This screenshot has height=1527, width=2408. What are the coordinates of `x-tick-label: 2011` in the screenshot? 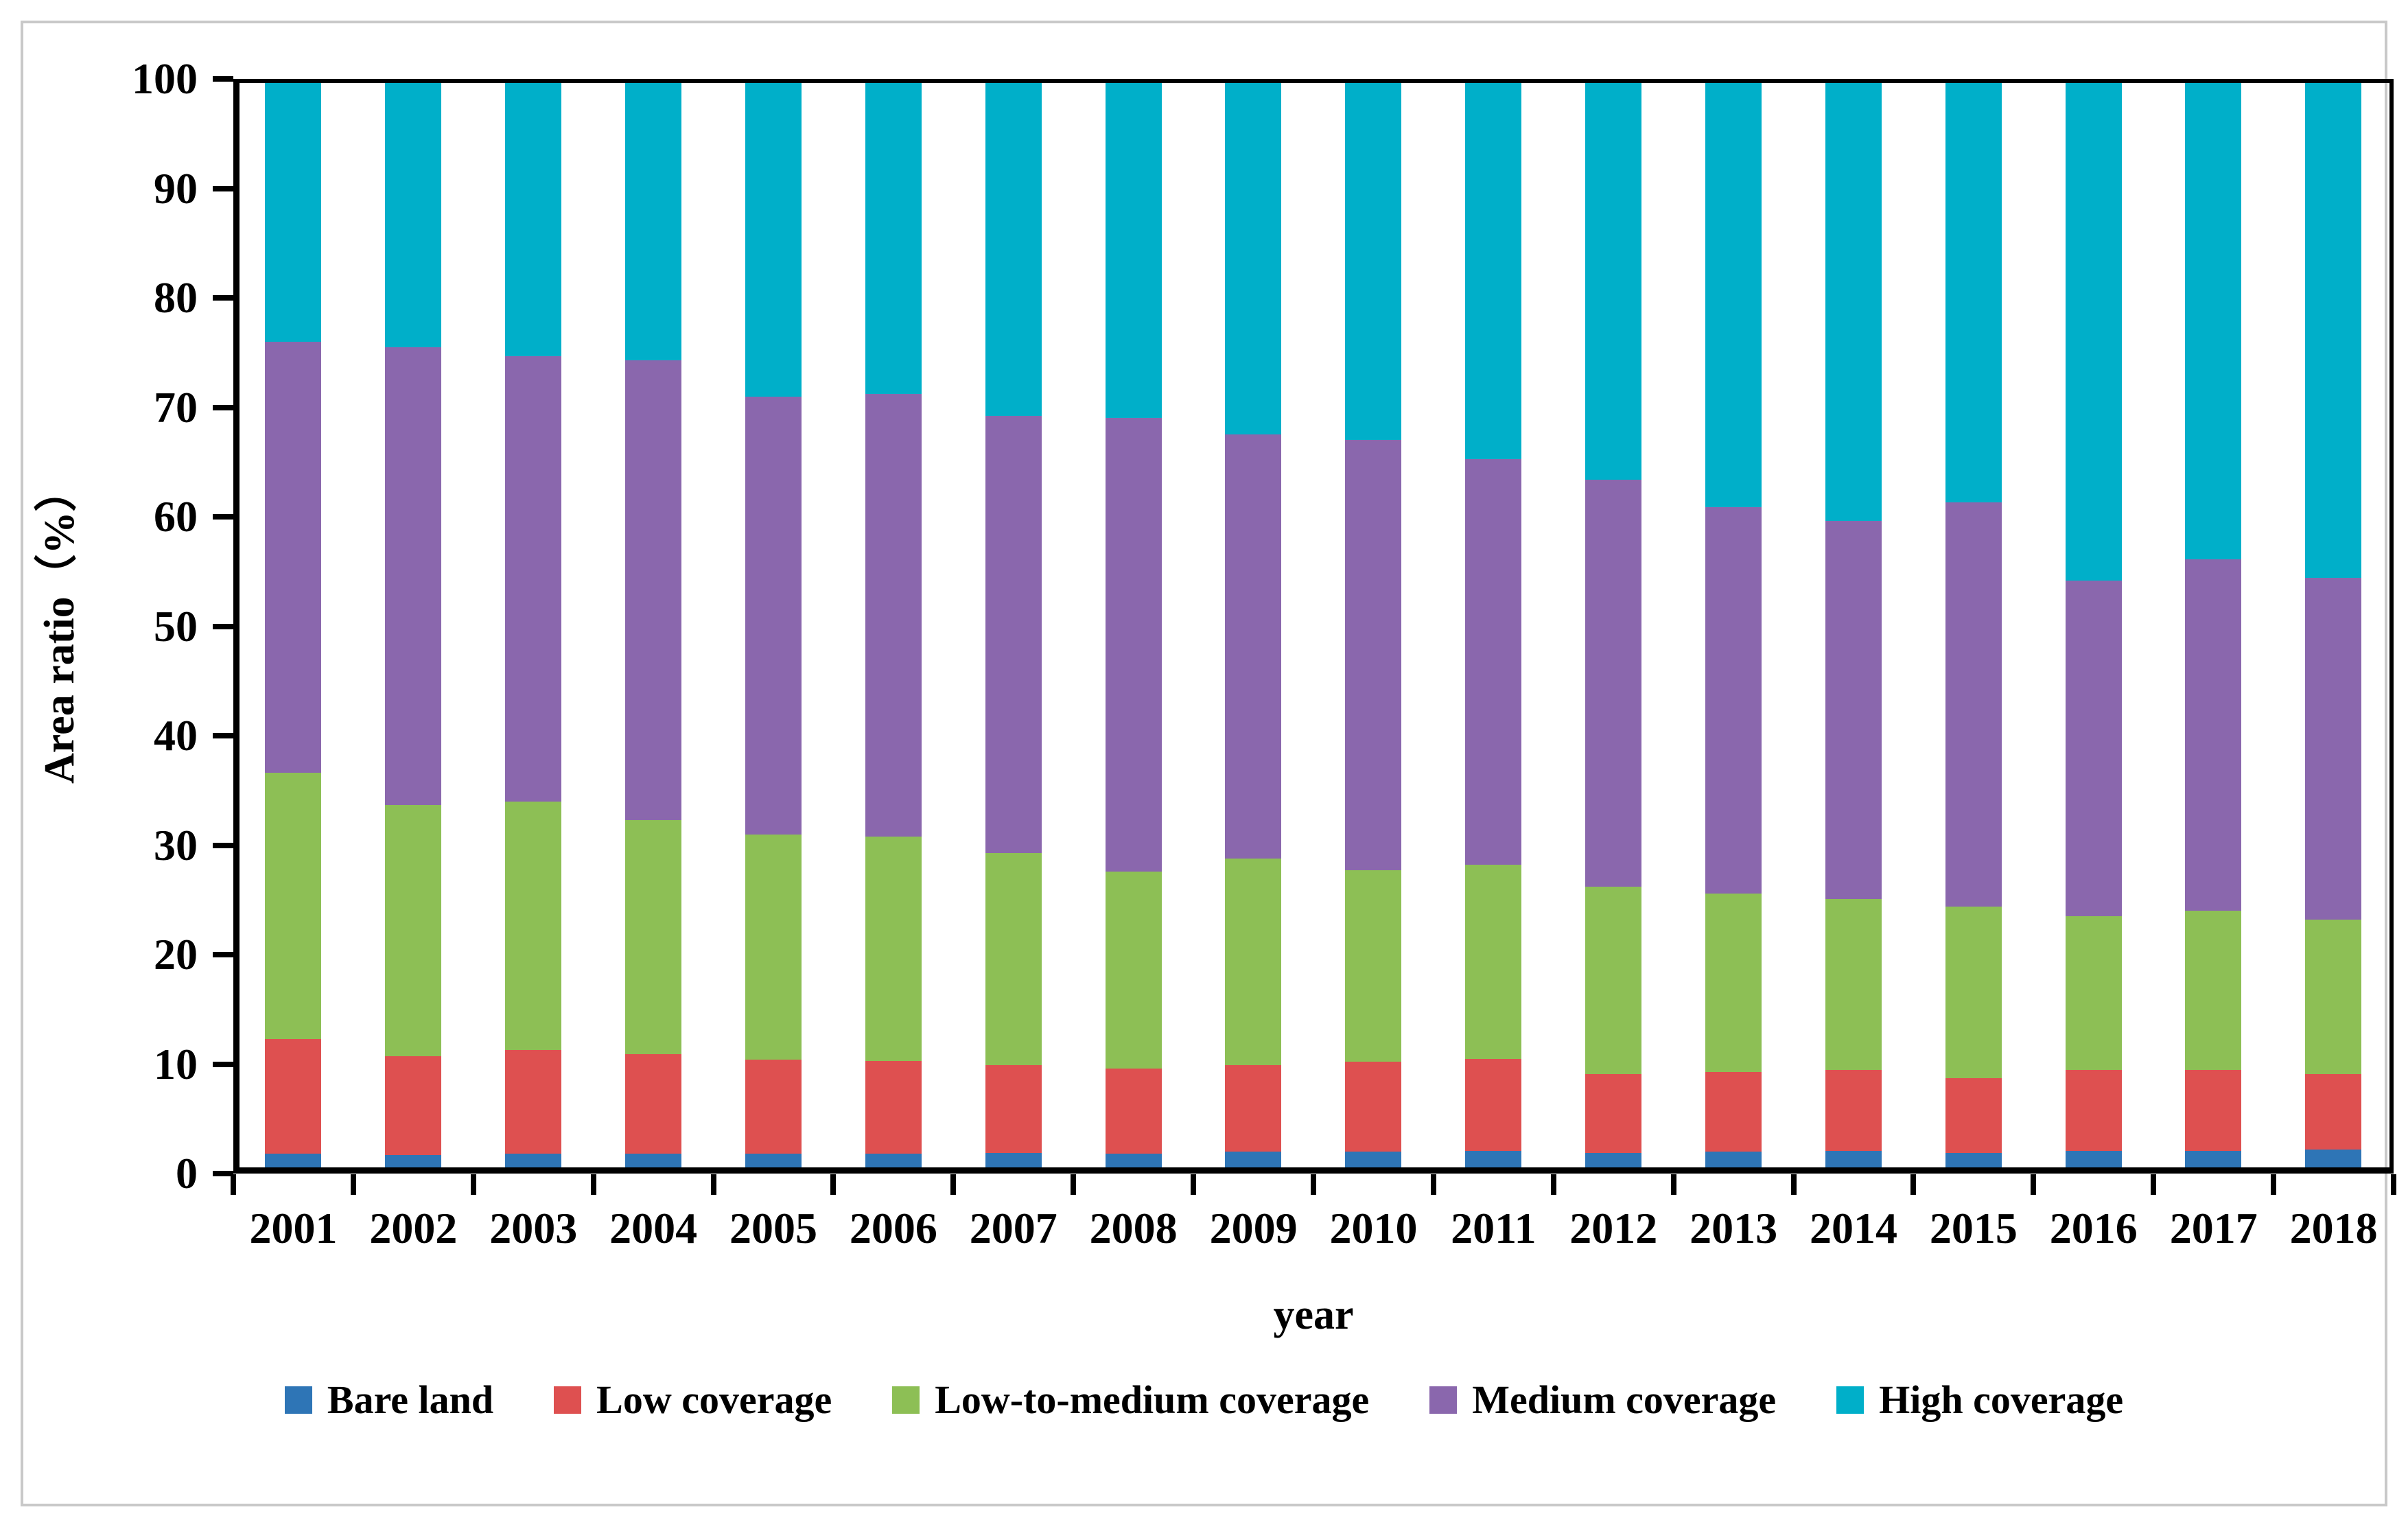 It's located at (1493, 1228).